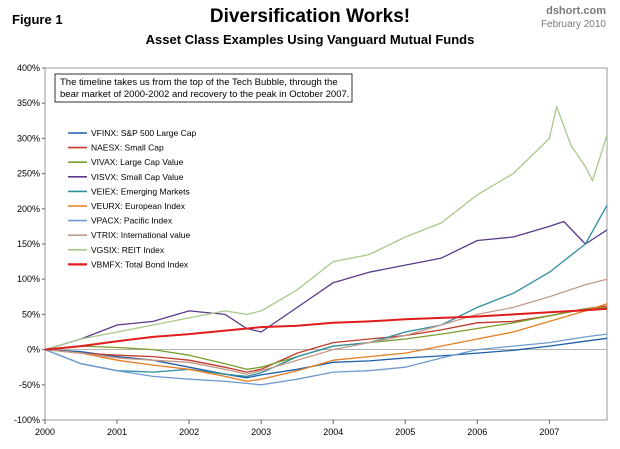  Describe the element at coordinates (28, 244) in the screenshot. I see `y-tick-label: 150%` at that location.